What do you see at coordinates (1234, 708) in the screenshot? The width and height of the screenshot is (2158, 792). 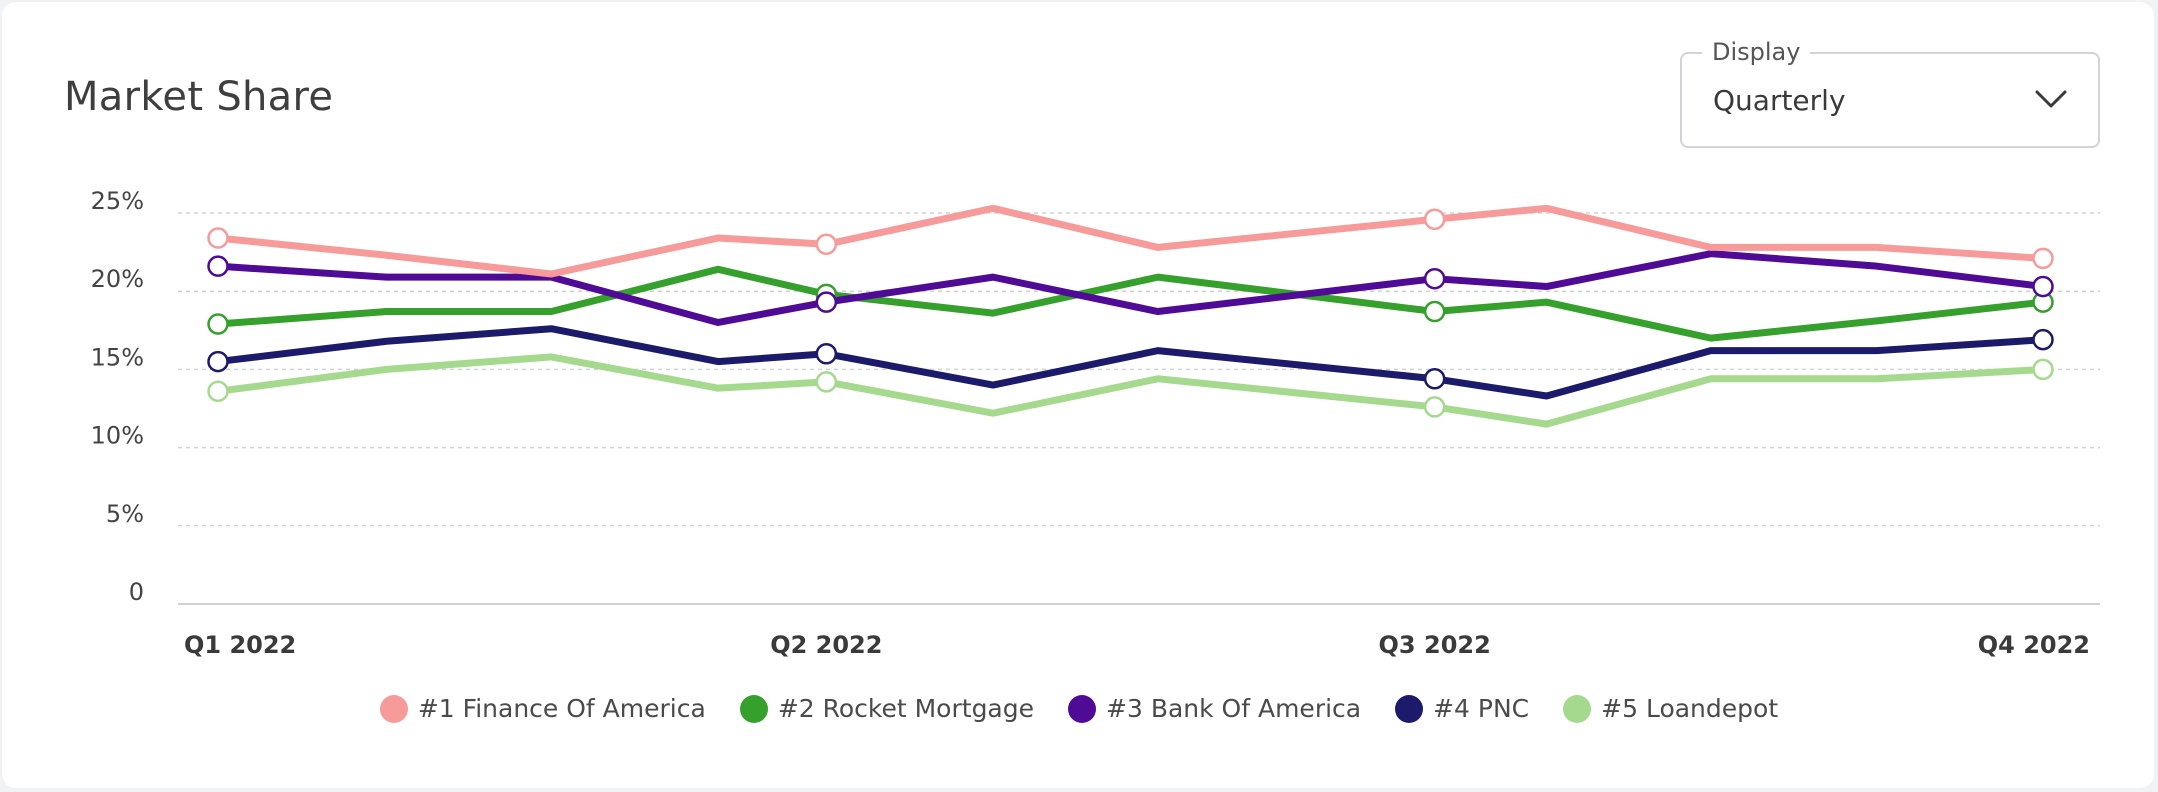 I see `legend-label: #3 Bank Of America` at bounding box center [1234, 708].